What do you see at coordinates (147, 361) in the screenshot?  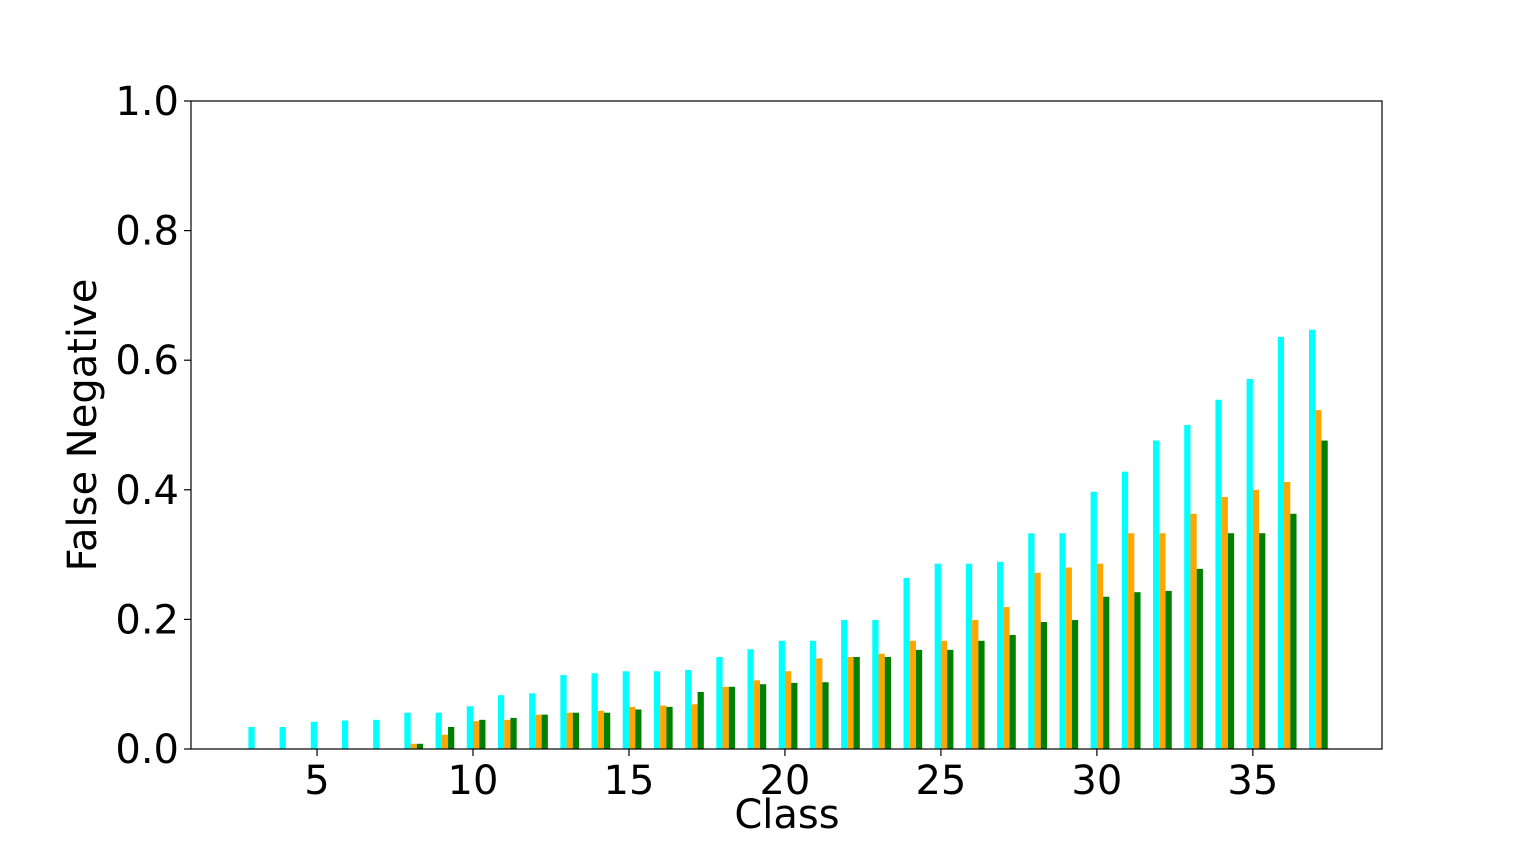 I see `y-tick-label: 0.6` at bounding box center [147, 361].